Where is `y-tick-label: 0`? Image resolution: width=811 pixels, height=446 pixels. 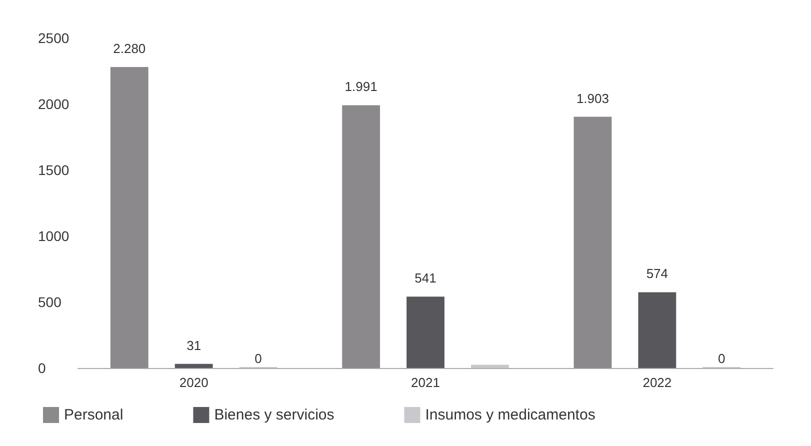 y-tick-label: 0 is located at coordinates (42, 368).